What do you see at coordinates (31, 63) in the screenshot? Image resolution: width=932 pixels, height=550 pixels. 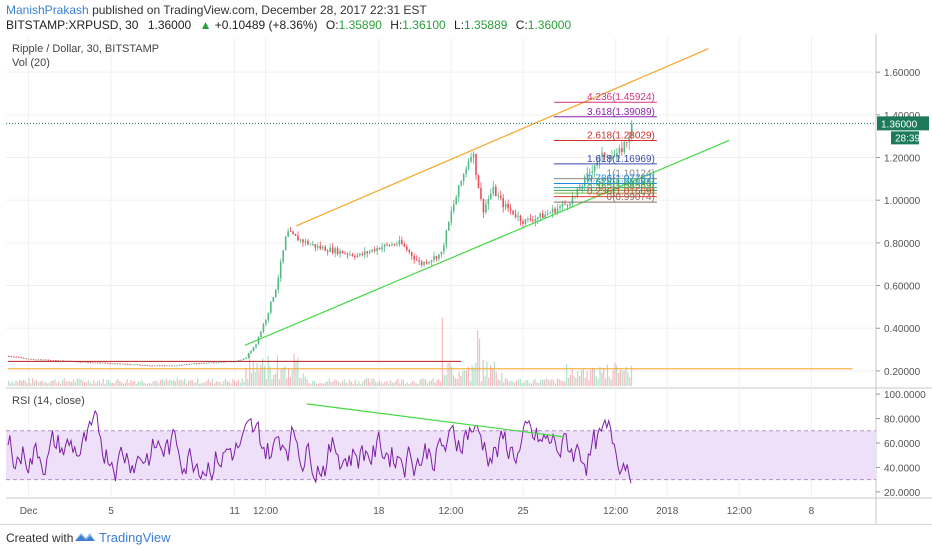 I see `volume-indicator-label: Vol (20)` at bounding box center [31, 63].